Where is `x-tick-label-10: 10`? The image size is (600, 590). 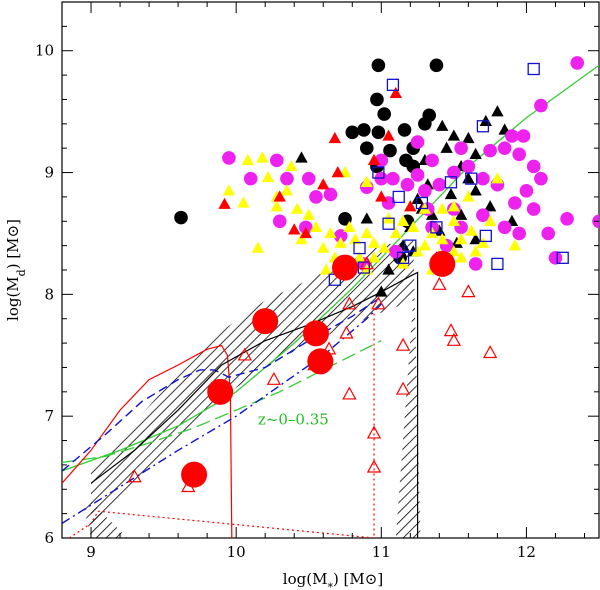
x-tick-label-10: 10 is located at coordinates (236, 552).